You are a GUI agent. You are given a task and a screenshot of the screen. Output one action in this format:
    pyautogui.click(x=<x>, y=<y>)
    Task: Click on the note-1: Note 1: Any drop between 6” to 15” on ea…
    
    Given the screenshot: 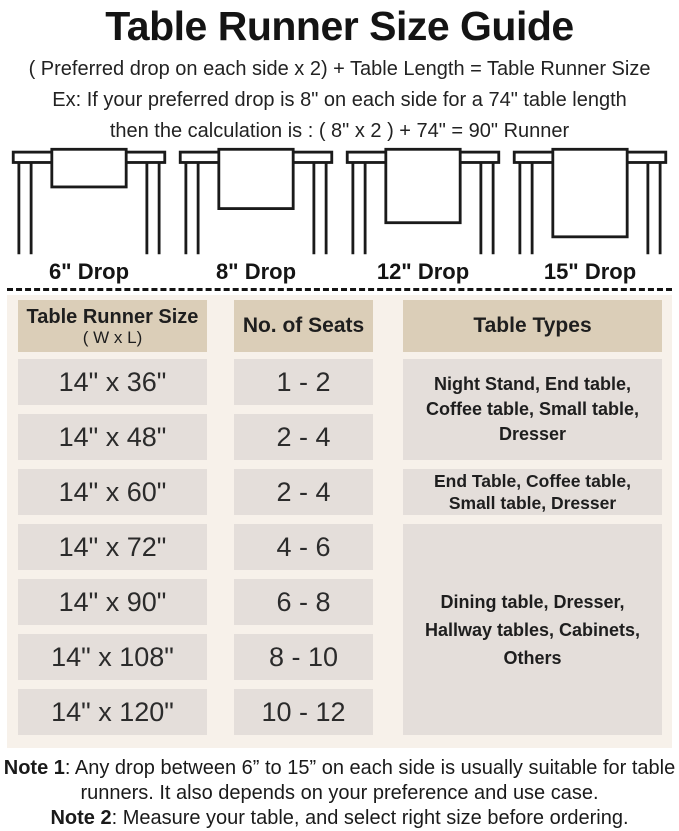 What is the action you would take?
    pyautogui.click(x=339, y=781)
    